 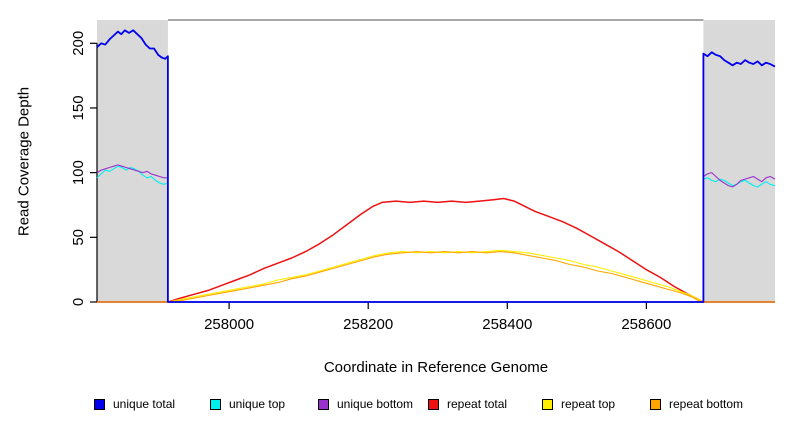 What do you see at coordinates (78, 107) in the screenshot?
I see `y-tick-label: 150` at bounding box center [78, 107].